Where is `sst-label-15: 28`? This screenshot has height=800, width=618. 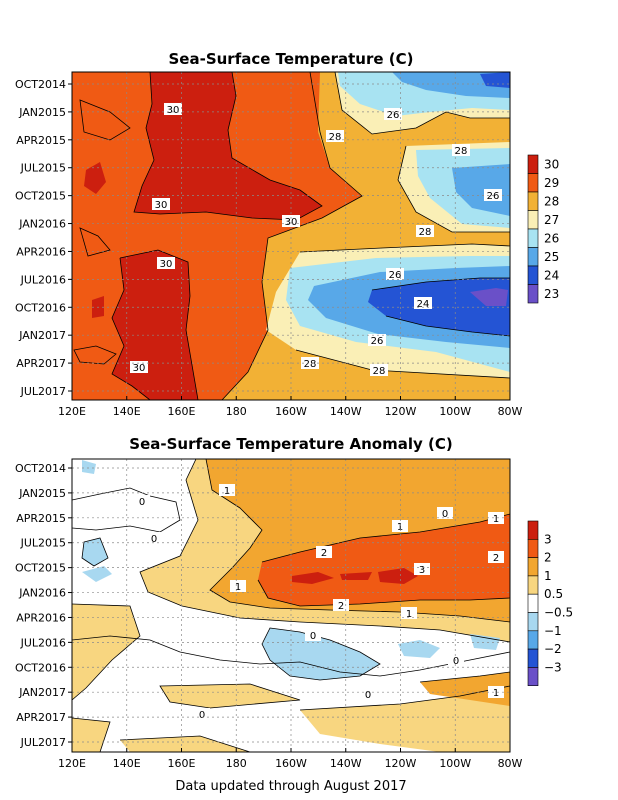
sst-label-15: 28 is located at coordinates (379, 370).